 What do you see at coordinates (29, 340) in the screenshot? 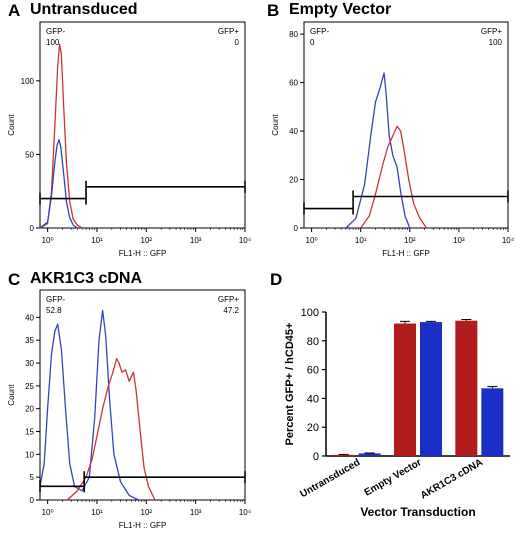
I see `panel-c-y-tick-label: 35` at bounding box center [29, 340].